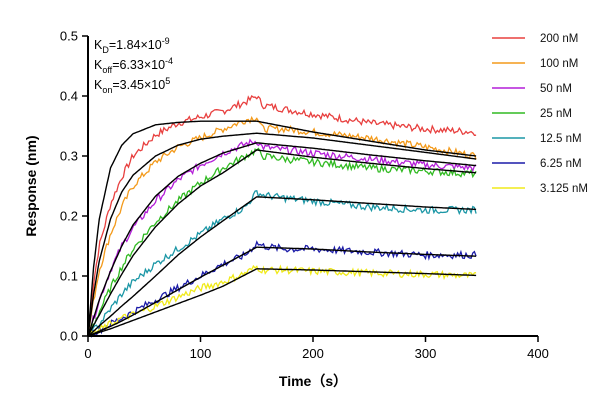 The image size is (615, 412). Describe the element at coordinates (69, 96) in the screenshot. I see `y-tick-label: 0.4` at that location.